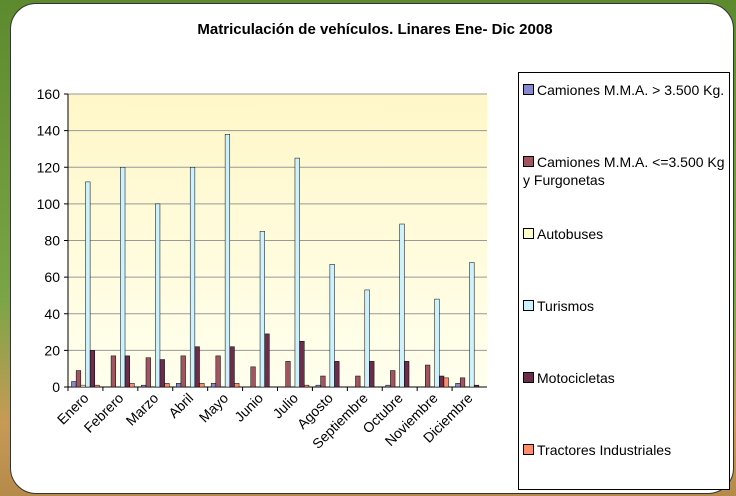 The image size is (736, 496). Describe the element at coordinates (624, 171) in the screenshot. I see `legend-label: Camiones M.M.A. <=3.500 Kg y Furgonetas` at that location.